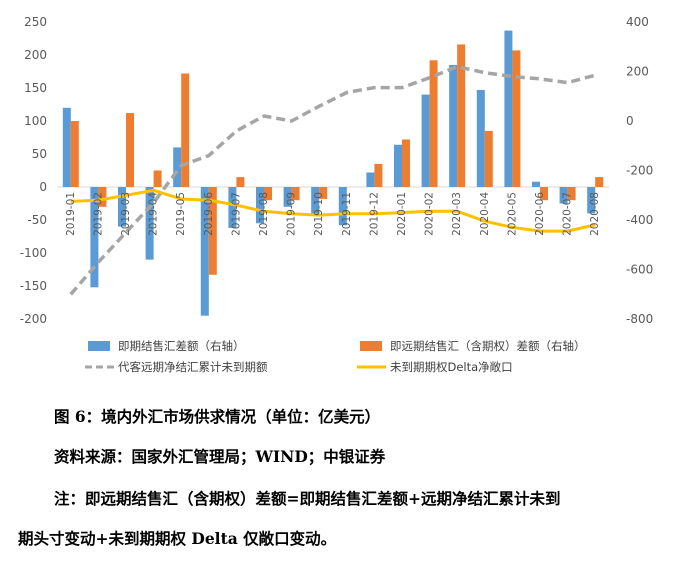 Image resolution: width=677 pixels, height=583 pixels. Describe the element at coordinates (181, 214) in the screenshot. I see `x-tick-label: 2019-05` at that location.